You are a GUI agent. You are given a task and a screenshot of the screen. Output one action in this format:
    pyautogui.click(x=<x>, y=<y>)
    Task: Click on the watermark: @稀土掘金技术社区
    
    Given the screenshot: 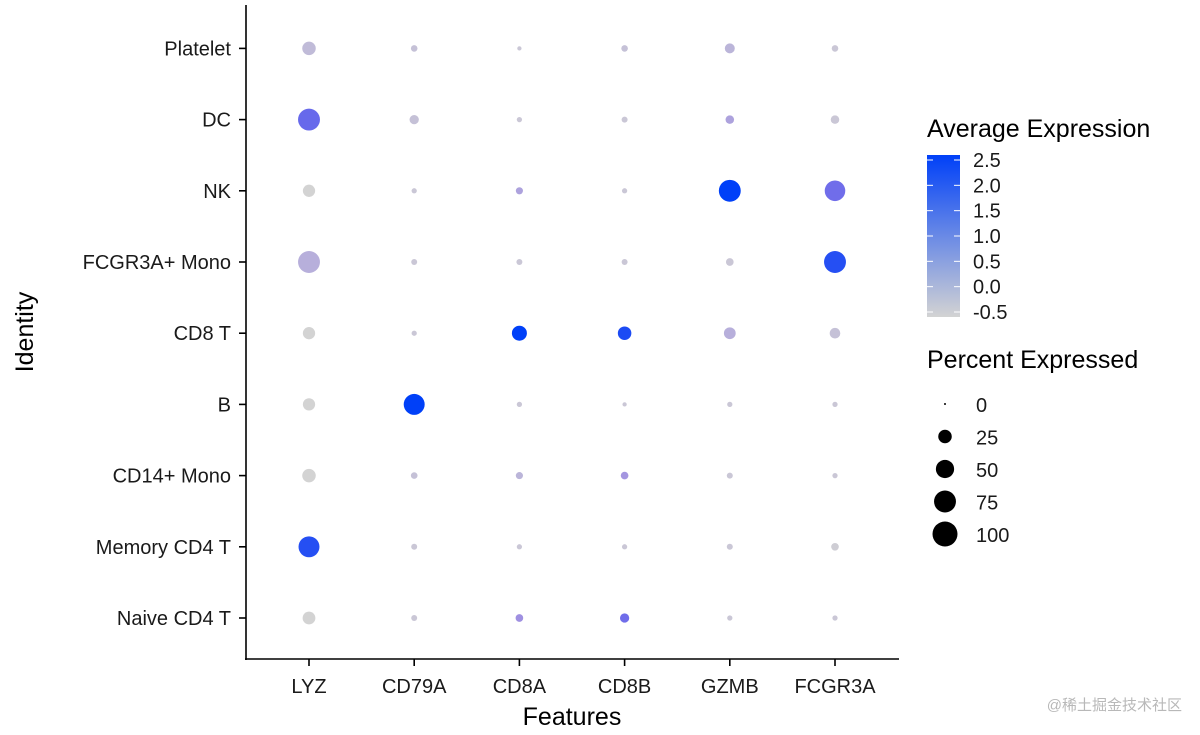 What is the action you would take?
    pyautogui.click(x=1114, y=705)
    